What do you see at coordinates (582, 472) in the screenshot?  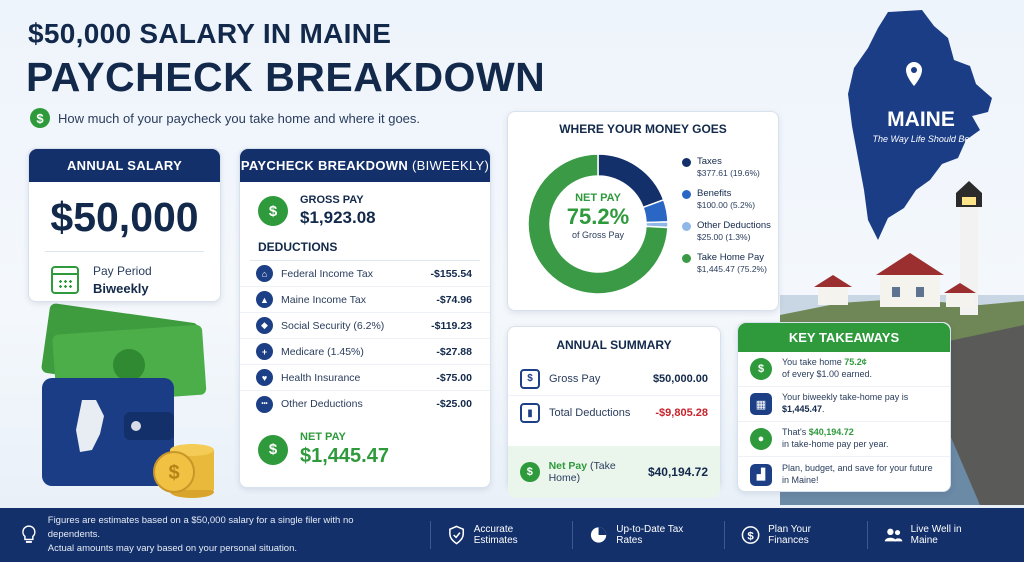 I see `summary-net-label-suffix: (Take Home)` at bounding box center [582, 472].